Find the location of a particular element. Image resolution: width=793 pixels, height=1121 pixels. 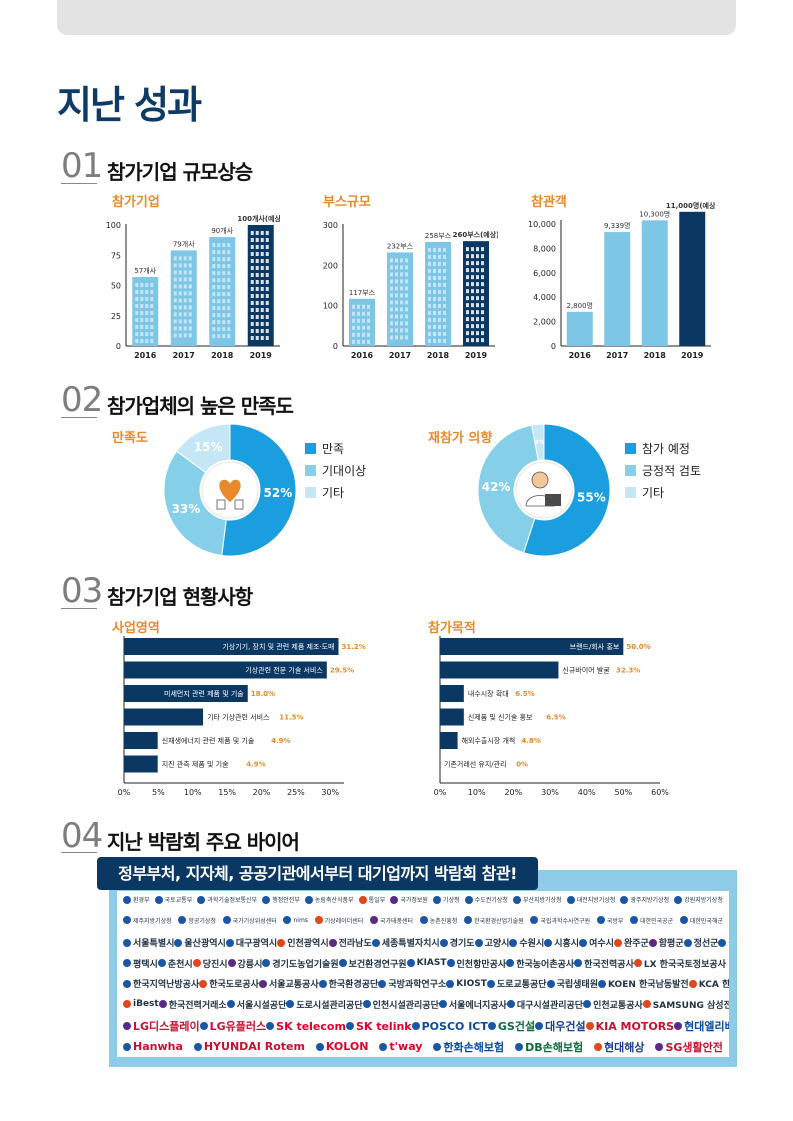

section-4-title: 지난 박람회 주요 바이어 is located at coordinates (203, 842).